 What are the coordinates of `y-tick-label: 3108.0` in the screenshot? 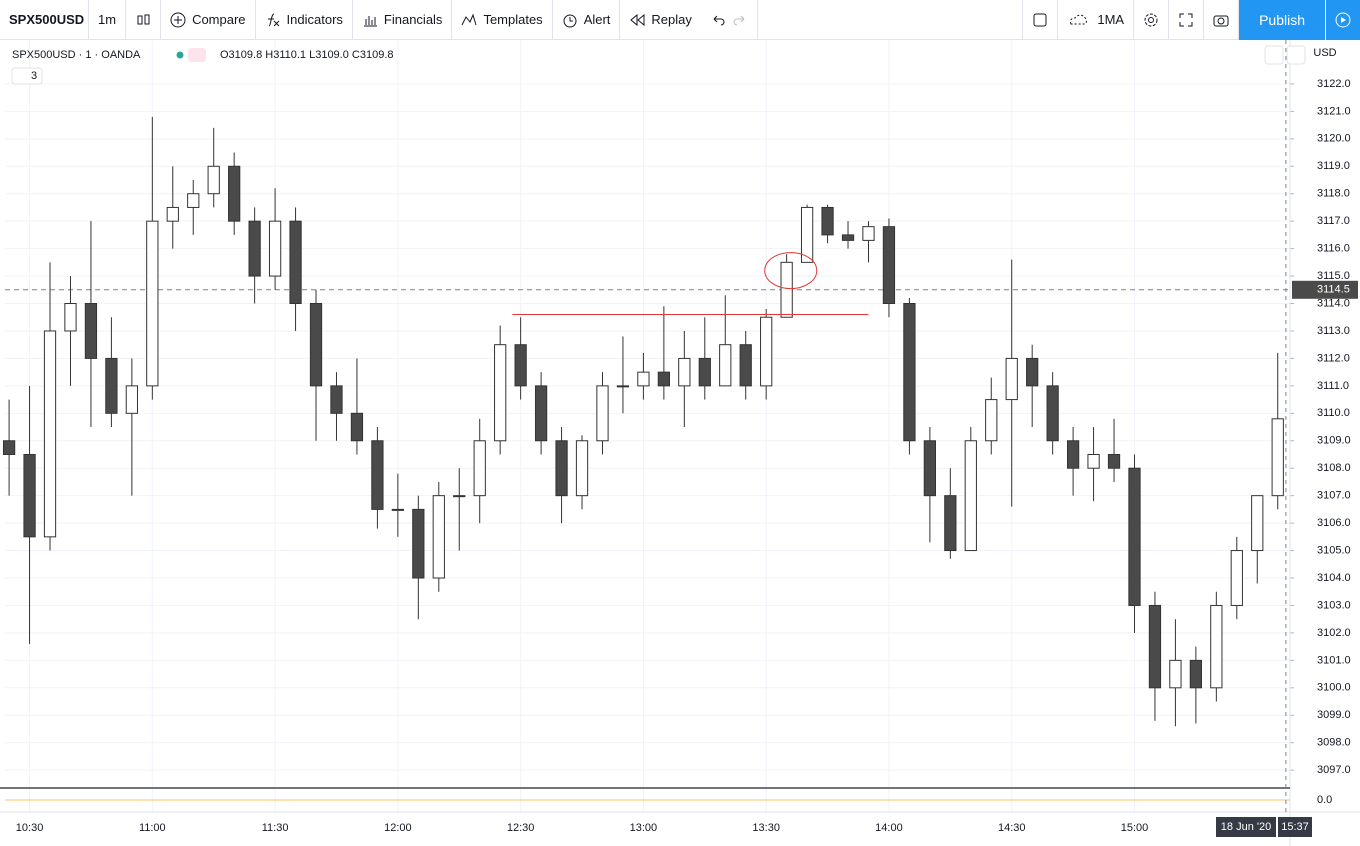 It's located at (1334, 468).